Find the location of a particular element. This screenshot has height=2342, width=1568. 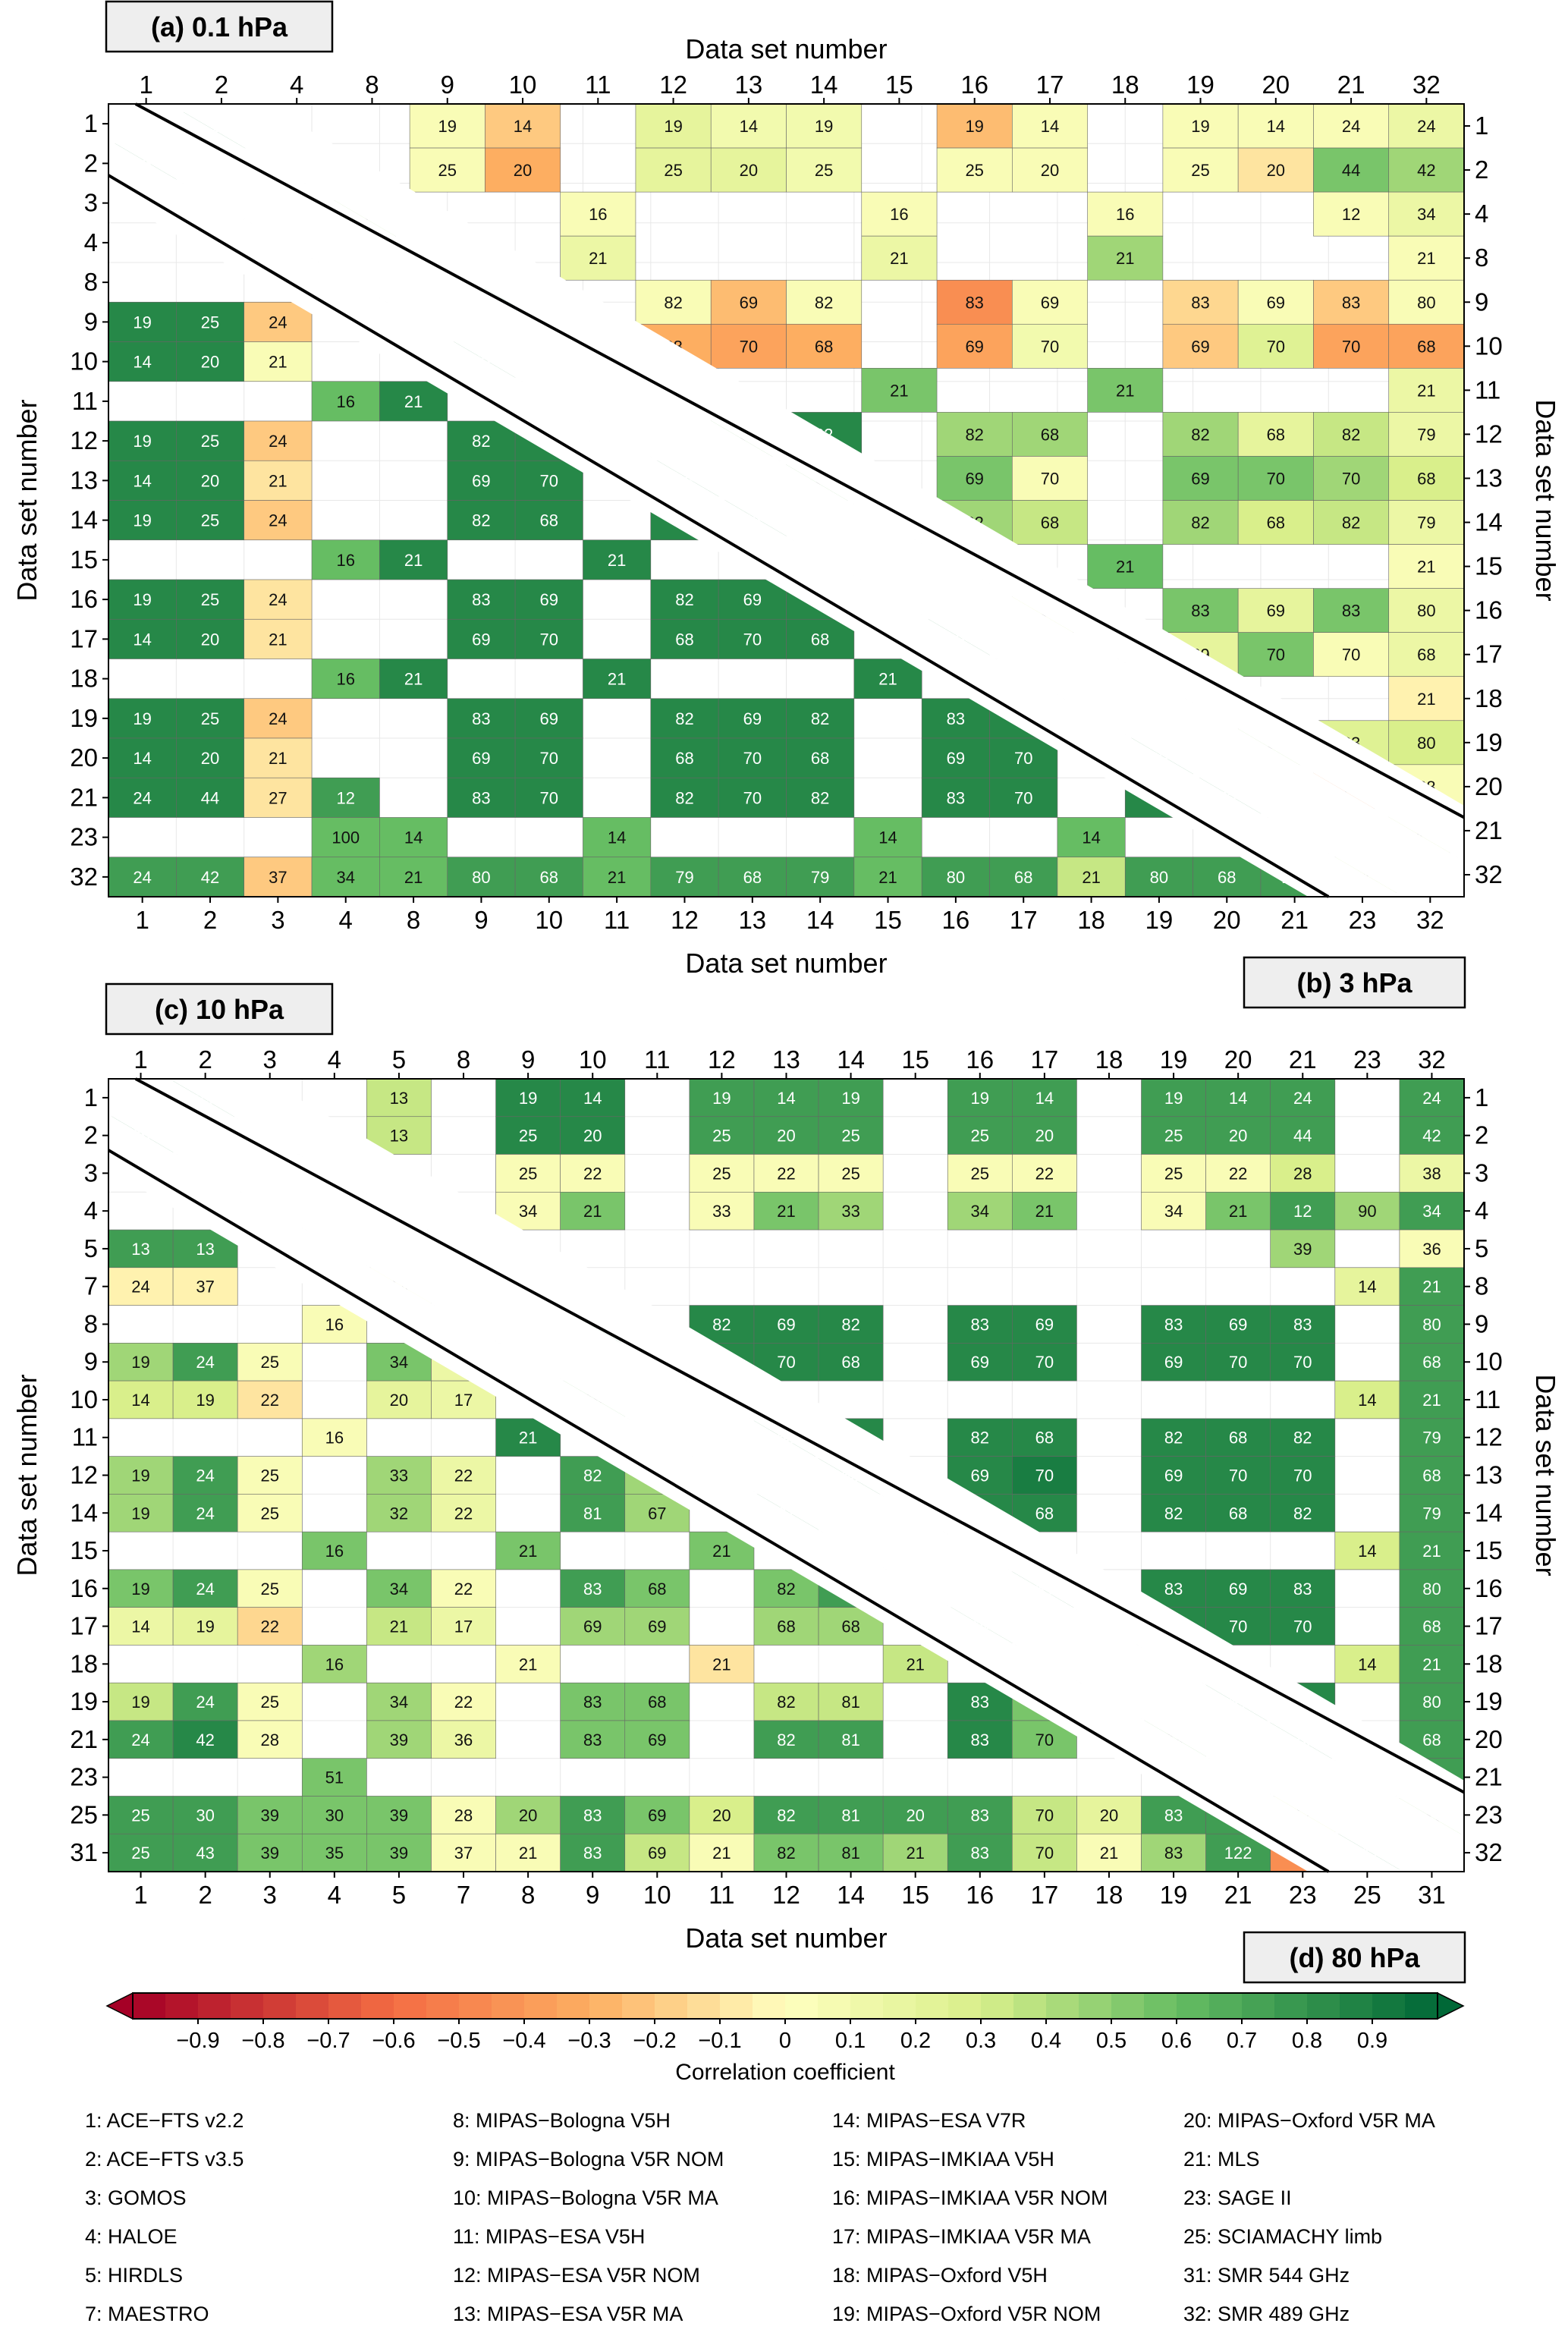

colorbar-tick-label: 0.3 is located at coordinates (981, 2041).